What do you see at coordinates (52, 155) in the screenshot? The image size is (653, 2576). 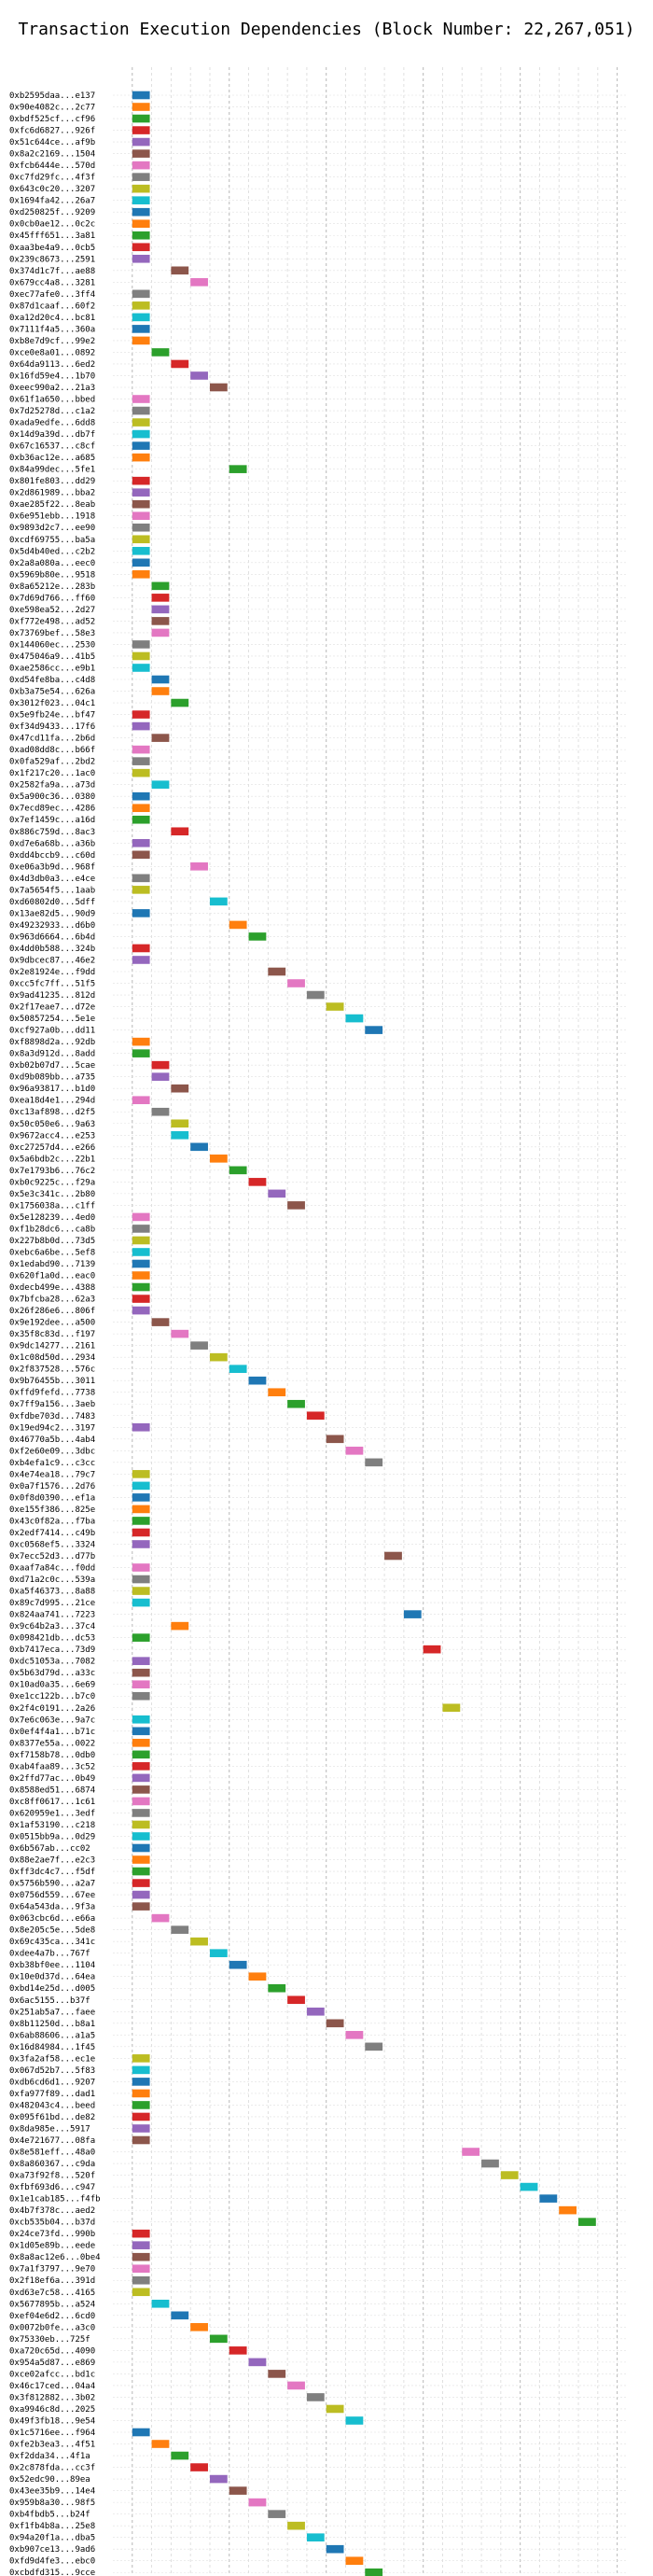 I see `tx-label: 0x8a2c2169...1504` at bounding box center [52, 155].